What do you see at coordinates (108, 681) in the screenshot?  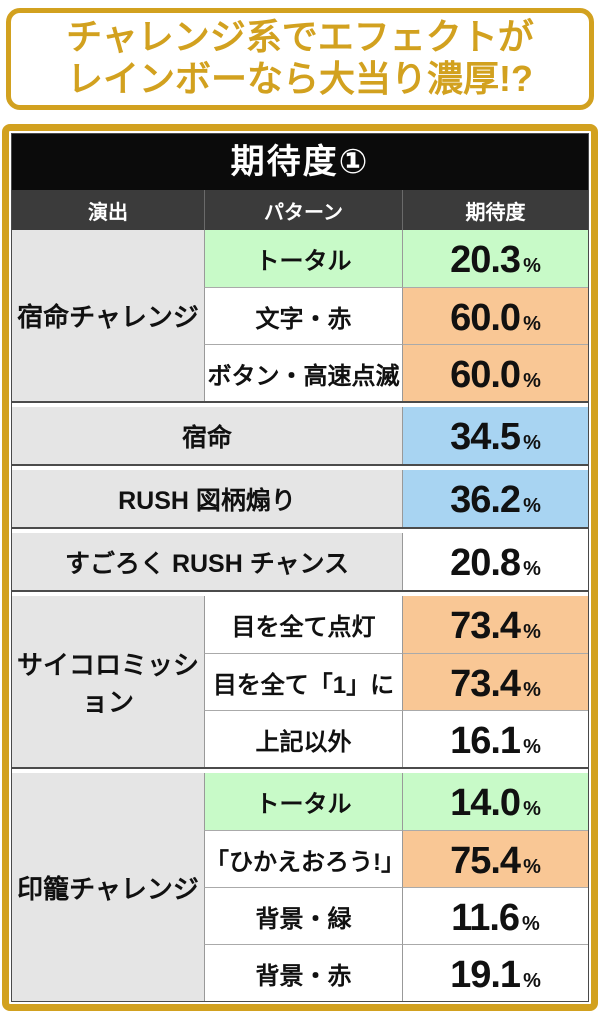 I see `act-cell: サイコロミッション` at bounding box center [108, 681].